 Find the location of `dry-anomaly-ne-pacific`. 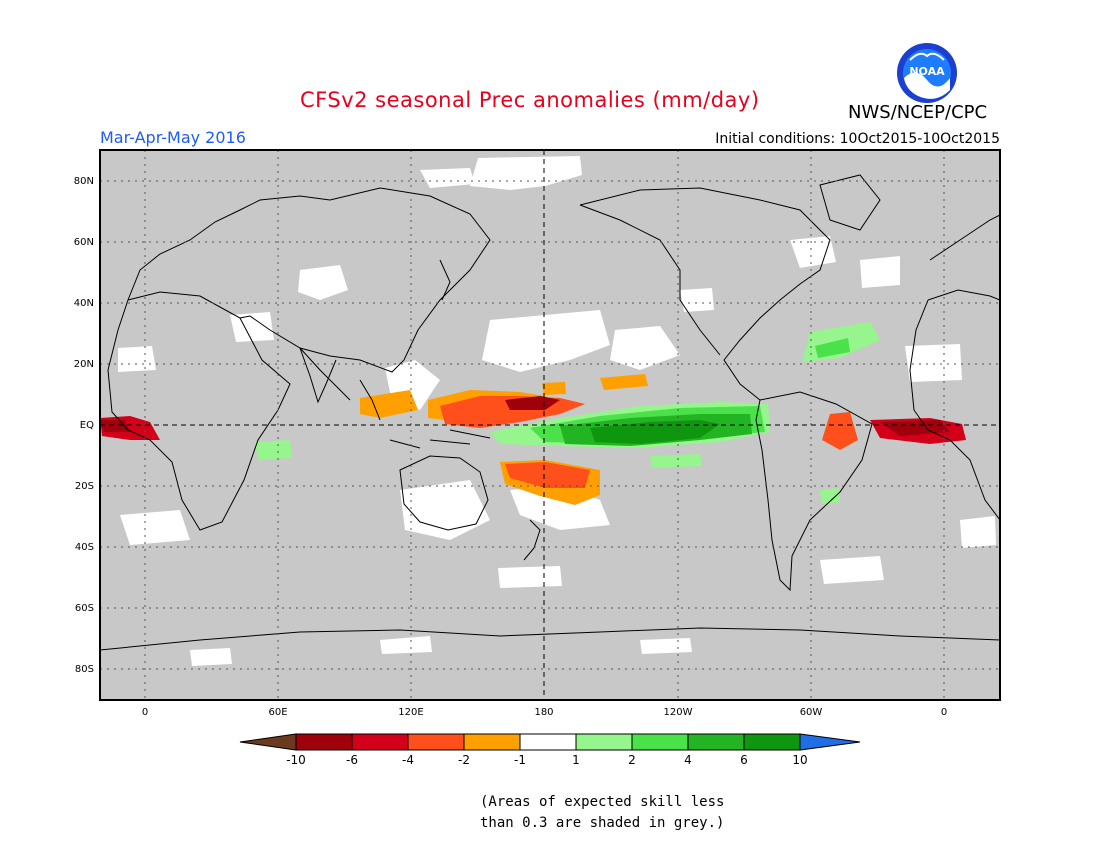

dry-anomaly-ne-pacific is located at coordinates (624, 382).